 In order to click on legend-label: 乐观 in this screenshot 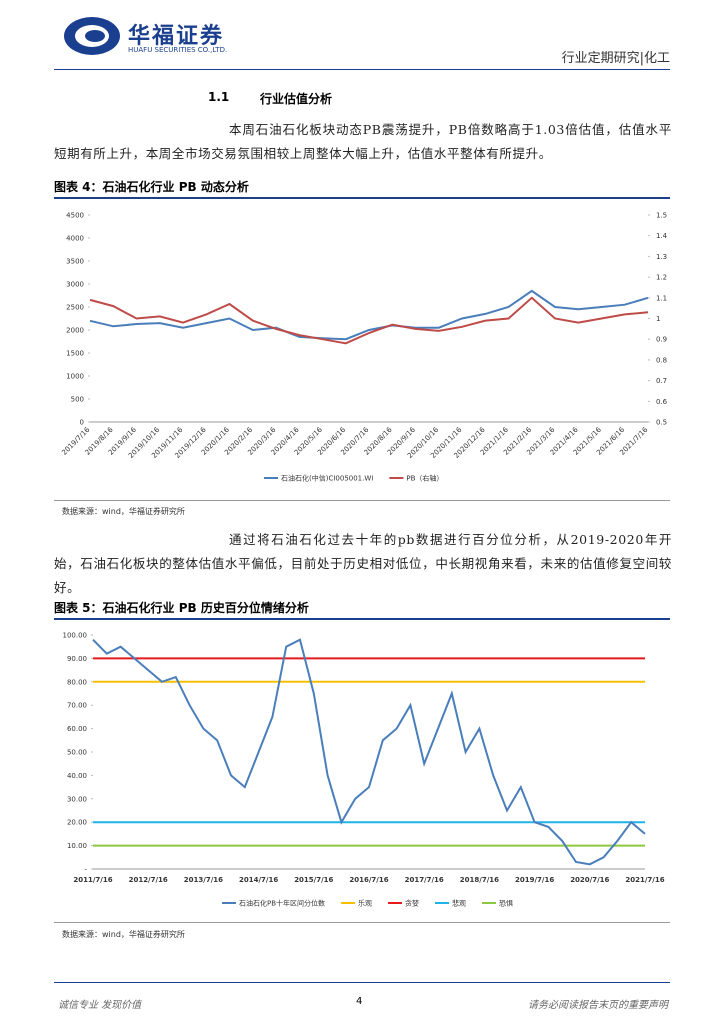, I will do `click(365, 903)`.